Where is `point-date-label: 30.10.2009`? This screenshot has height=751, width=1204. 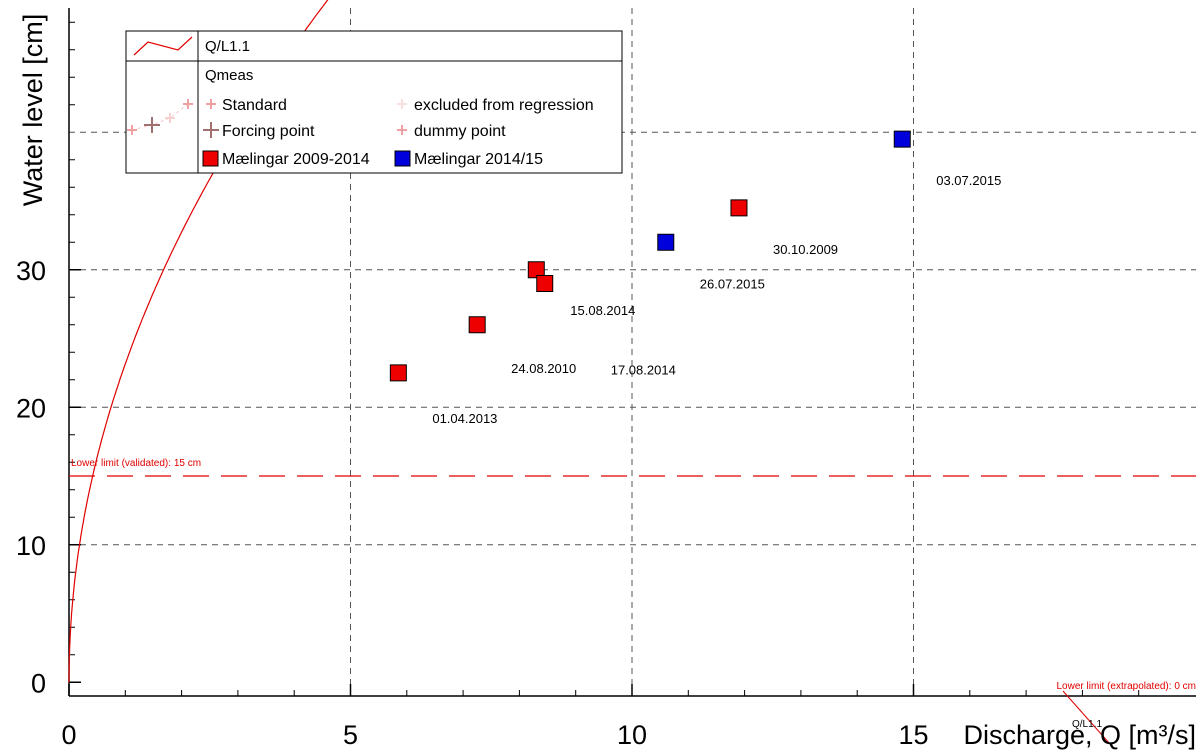
point-date-label: 30.10.2009 is located at coordinates (805, 249).